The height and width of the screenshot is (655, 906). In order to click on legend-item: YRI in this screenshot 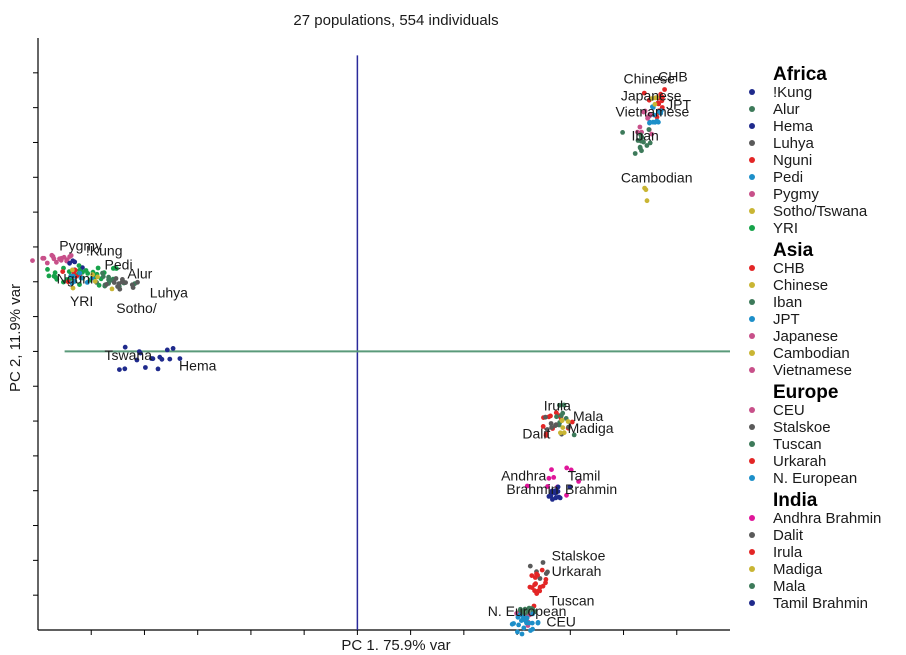, I will do `click(785, 228)`.